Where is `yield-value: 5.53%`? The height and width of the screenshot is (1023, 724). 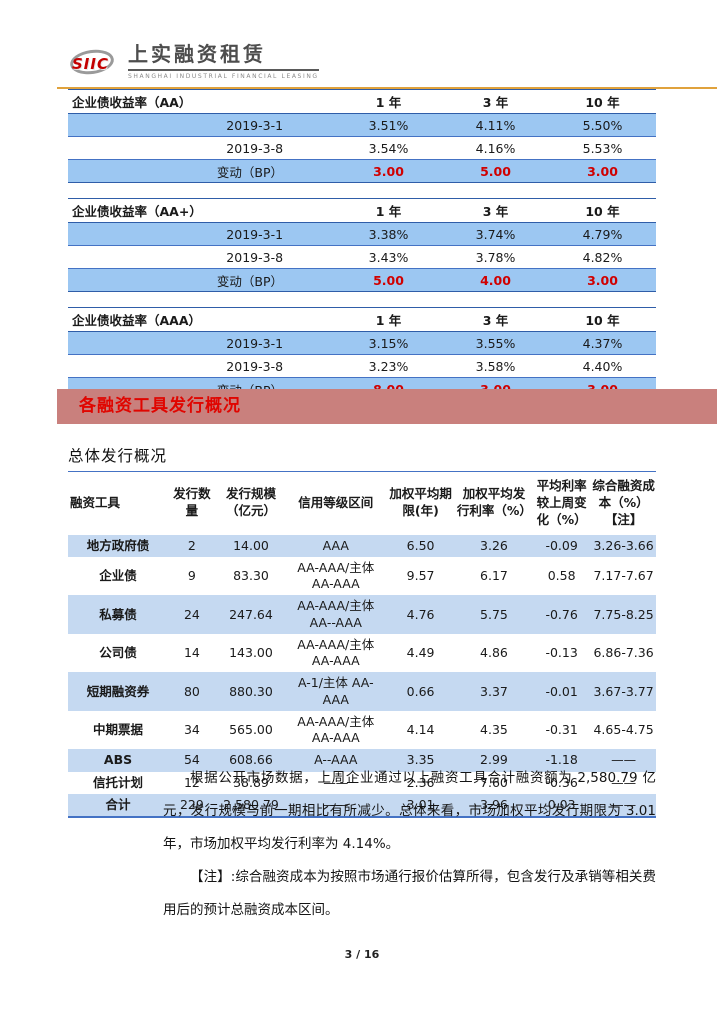
yield-value: 5.53% is located at coordinates (602, 148).